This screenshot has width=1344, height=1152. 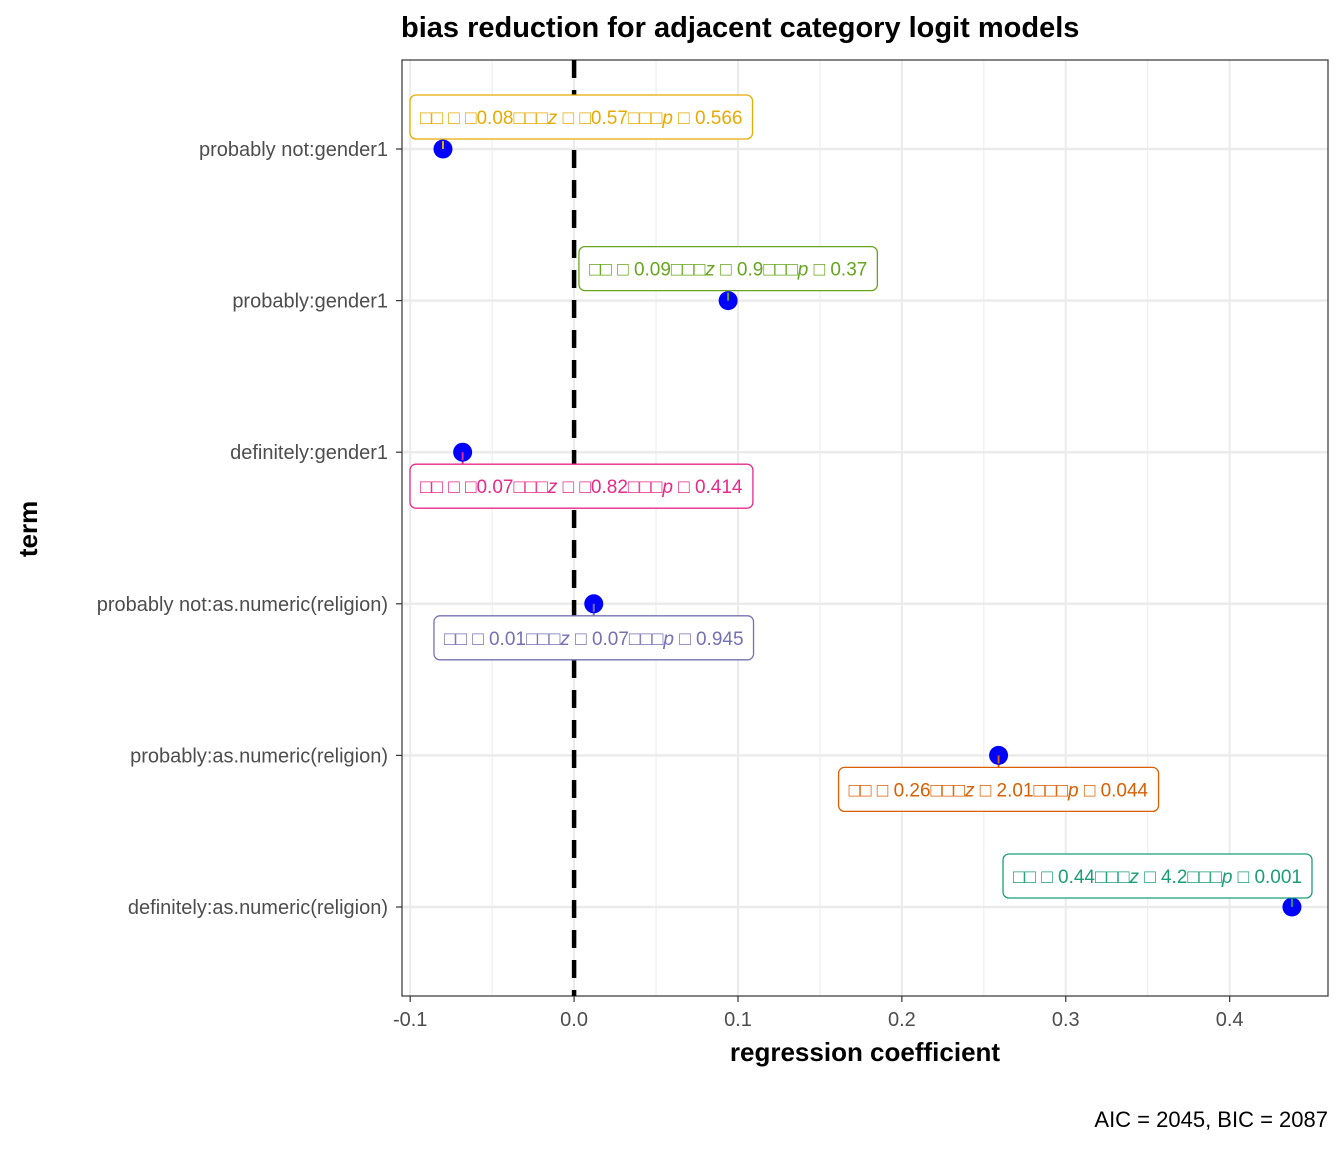 I want to click on y-axis-title: term, so click(x=28, y=529).